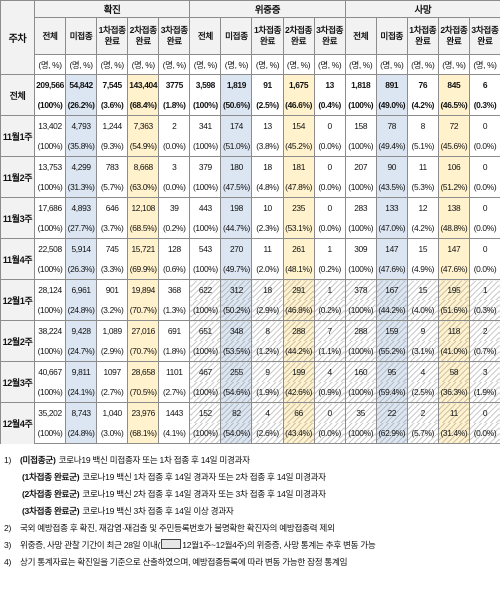 This screenshot has height=591, width=500. What do you see at coordinates (143, 412) in the screenshot?
I see `count-cell: 23,976` at bounding box center [143, 412].